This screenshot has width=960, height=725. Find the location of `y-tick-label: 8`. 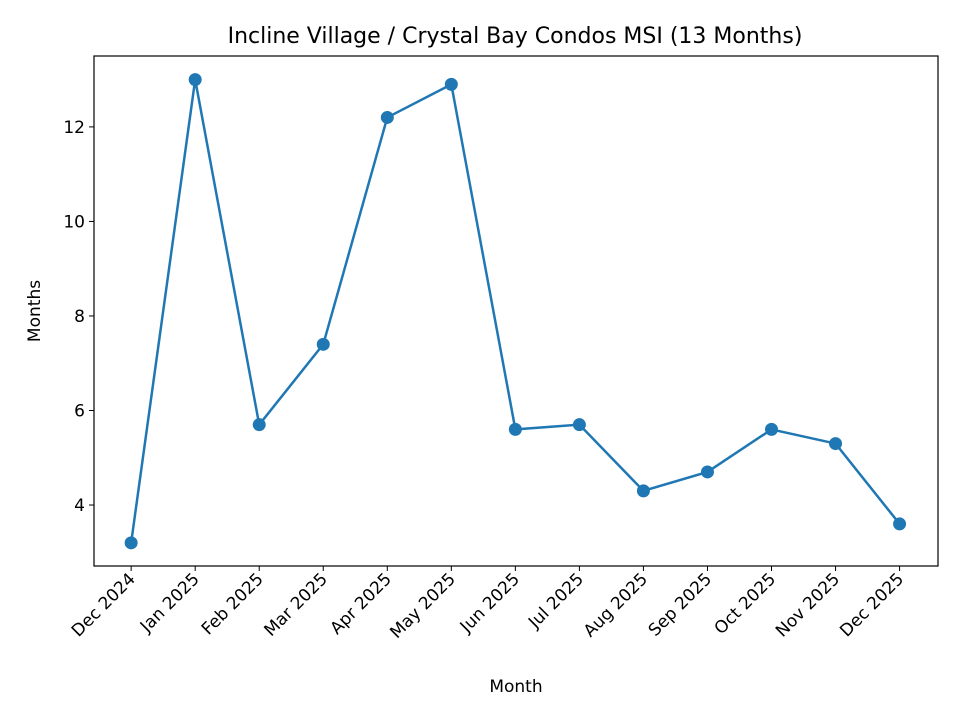

y-tick-label: 8 is located at coordinates (79, 317).